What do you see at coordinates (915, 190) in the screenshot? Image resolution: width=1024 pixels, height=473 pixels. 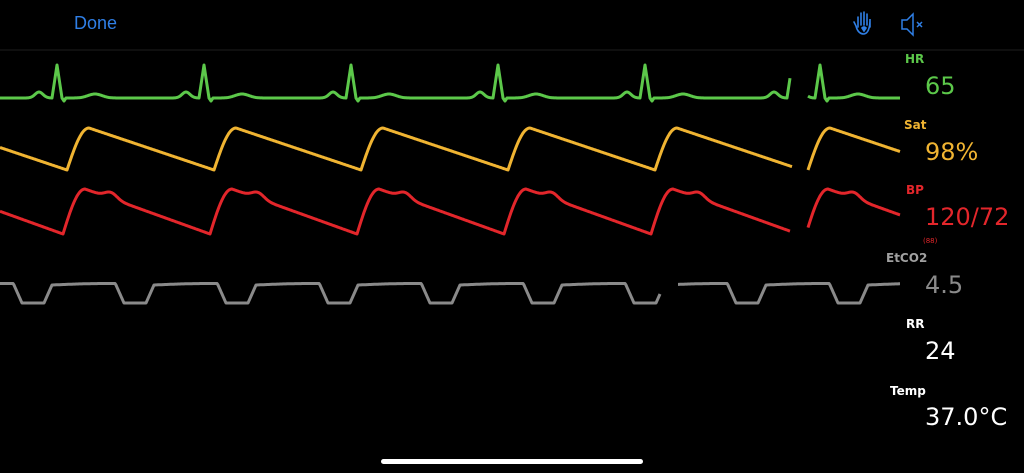 I see `bp-label: BP` at bounding box center [915, 190].